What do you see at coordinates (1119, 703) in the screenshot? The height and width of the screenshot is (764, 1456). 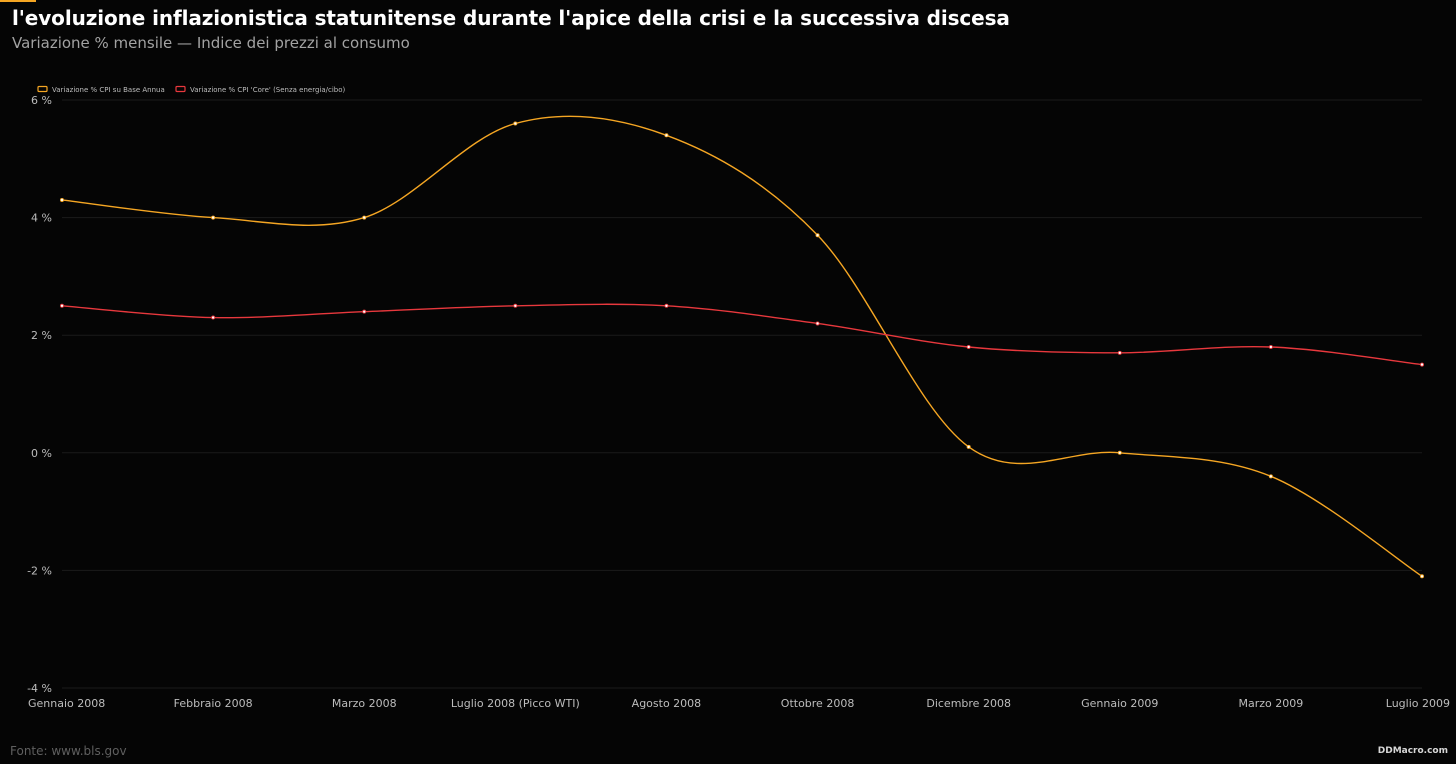 I see `x-tick-label: Gennaio 2009` at bounding box center [1119, 703].